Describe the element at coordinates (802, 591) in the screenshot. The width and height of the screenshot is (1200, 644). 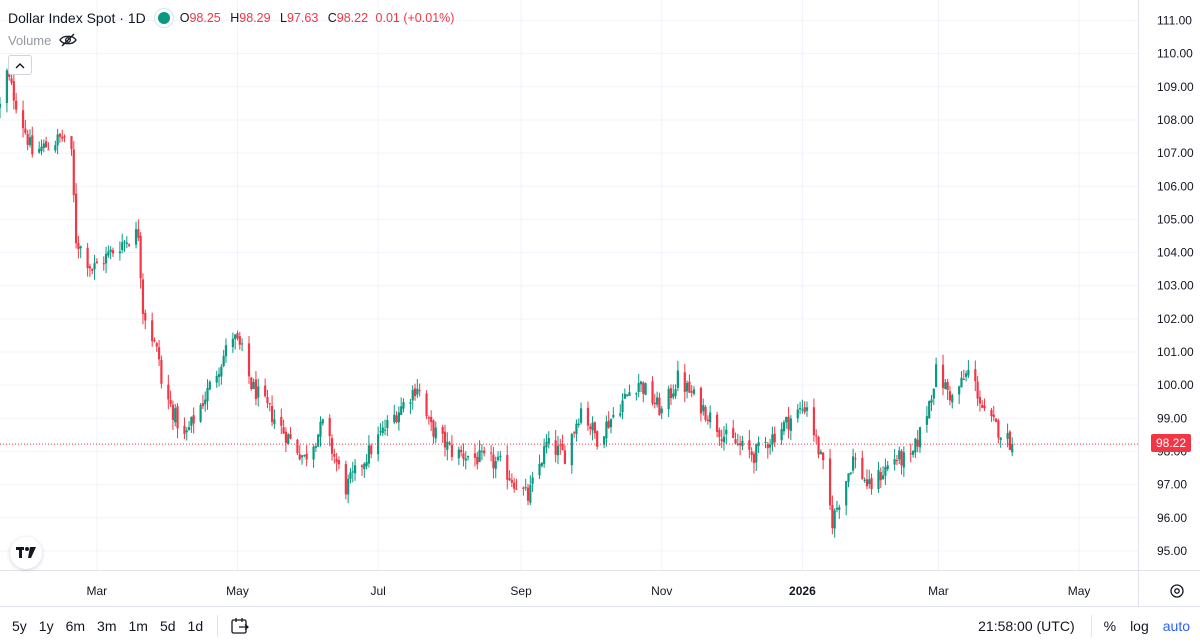
I see `time-tick-label: 2026` at that location.